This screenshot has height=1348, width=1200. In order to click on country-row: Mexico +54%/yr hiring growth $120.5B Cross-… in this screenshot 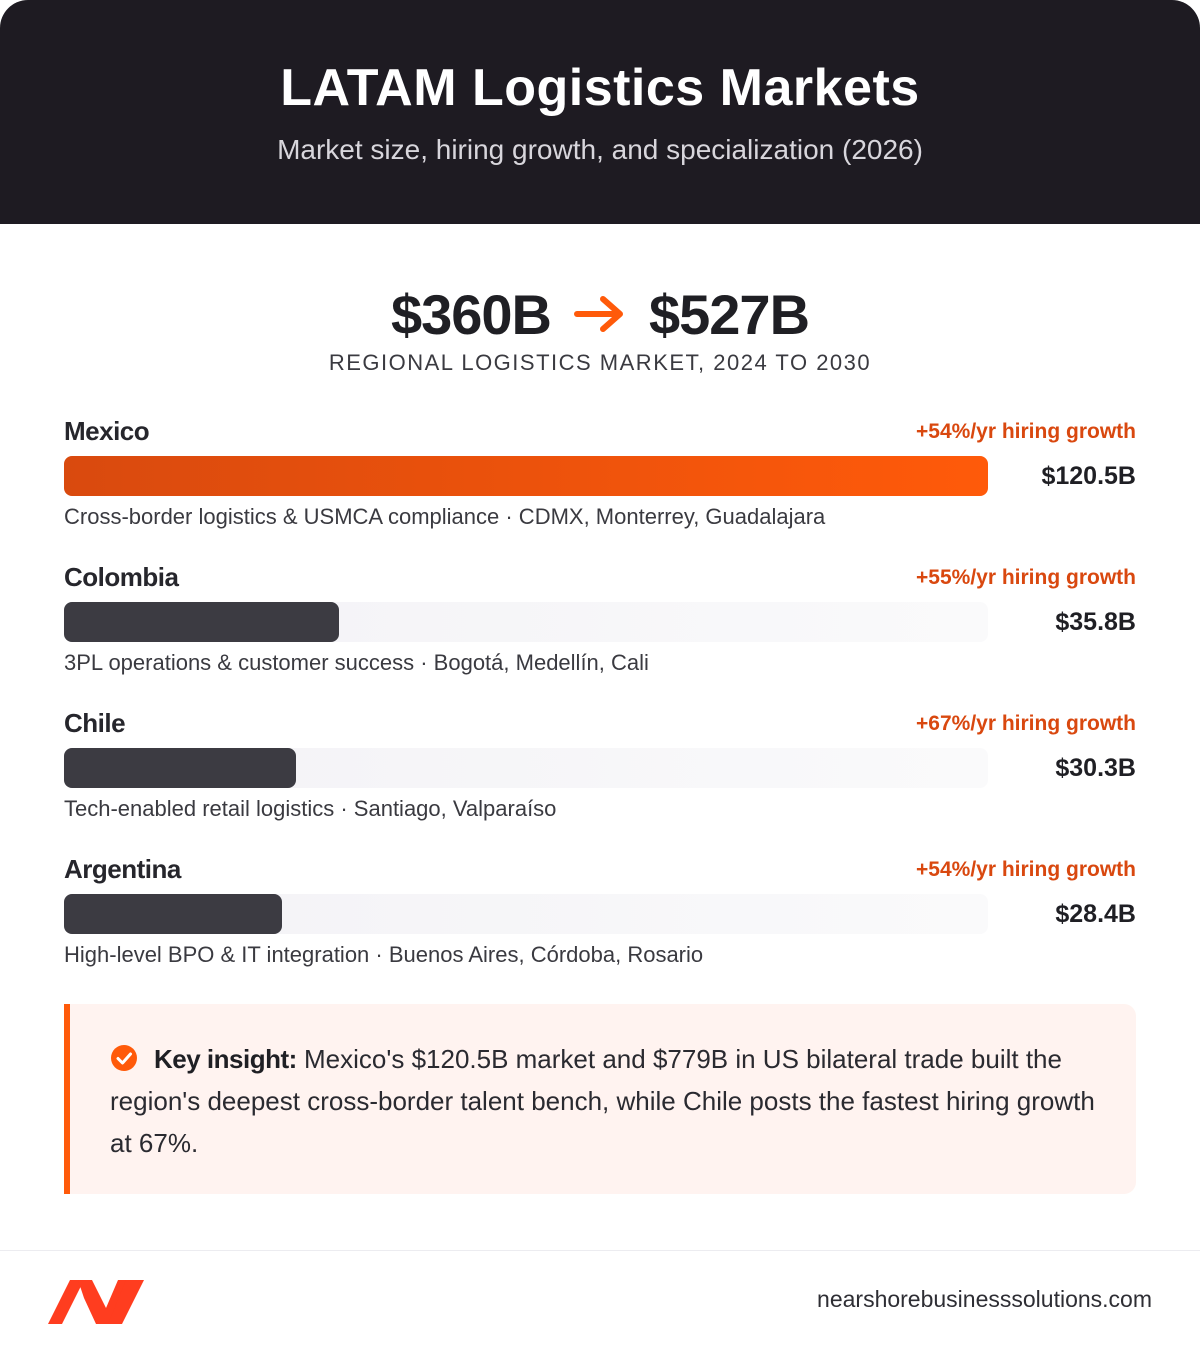, I will do `click(600, 478)`.